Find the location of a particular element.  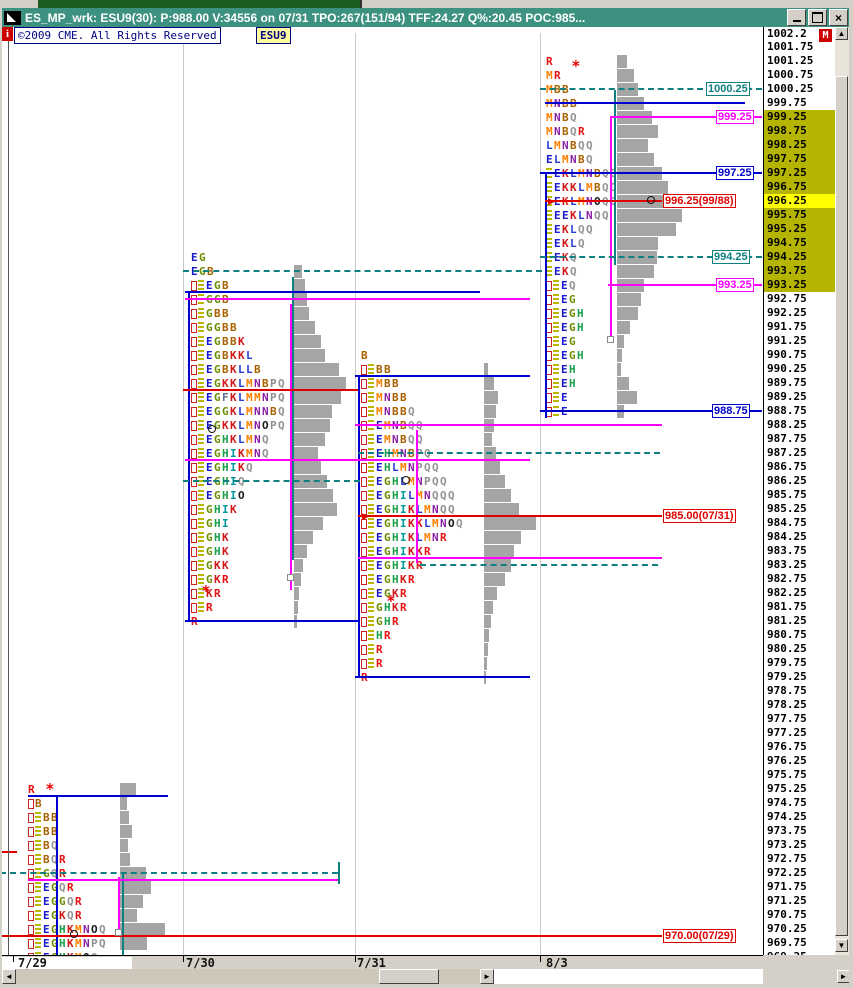

price-level-label: 993.25 is located at coordinates (735, 285).